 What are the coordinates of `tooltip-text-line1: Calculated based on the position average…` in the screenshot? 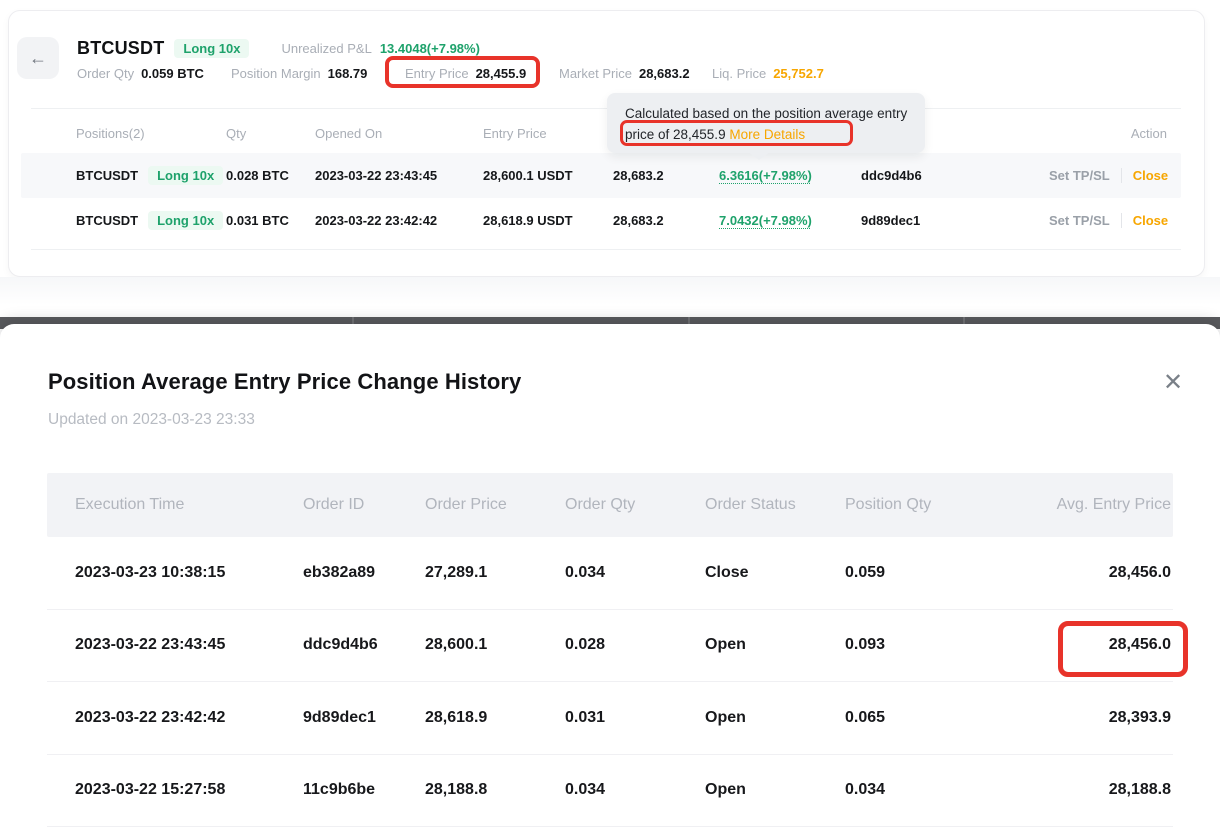 It's located at (766, 113).